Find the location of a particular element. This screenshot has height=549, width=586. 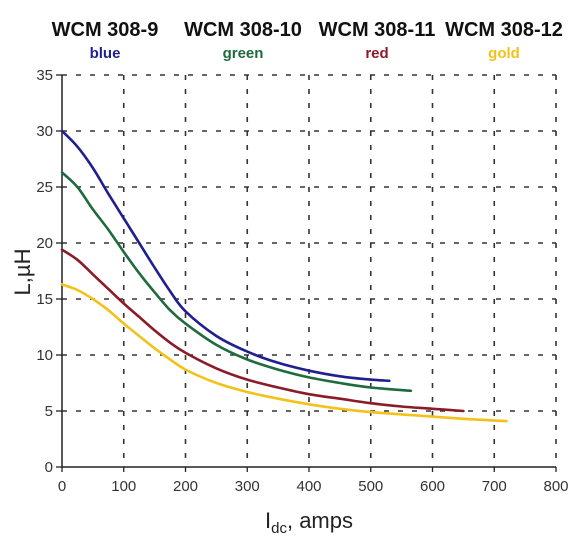

y-tick-label: 15 is located at coordinates (44, 299).